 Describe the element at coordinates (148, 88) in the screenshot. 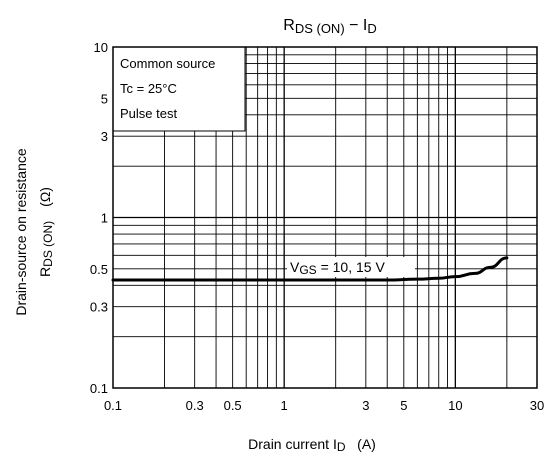

I see `condition-text: Tc = 25°C` at that location.